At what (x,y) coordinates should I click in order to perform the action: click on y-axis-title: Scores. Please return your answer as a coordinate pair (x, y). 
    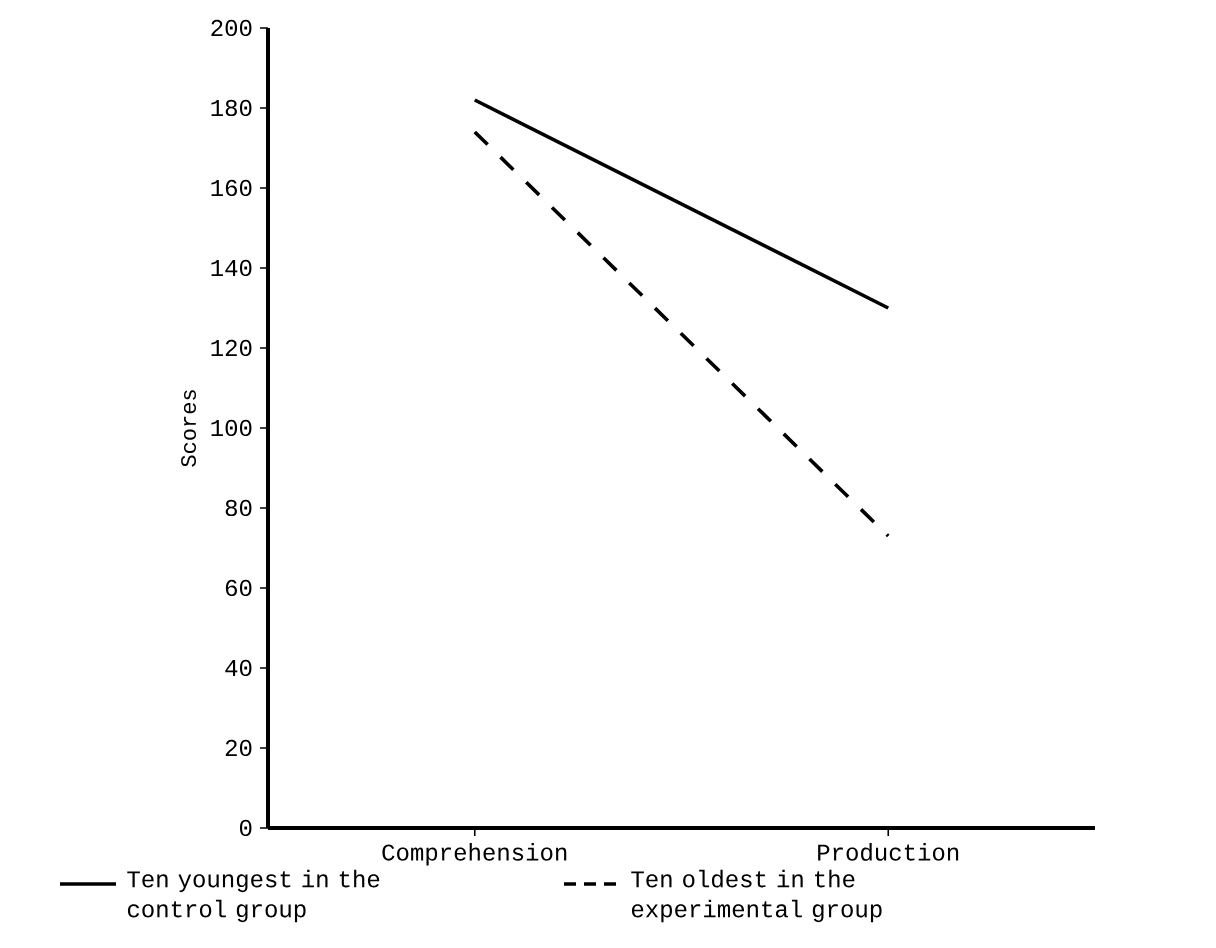
    Looking at the image, I should click on (189, 428).